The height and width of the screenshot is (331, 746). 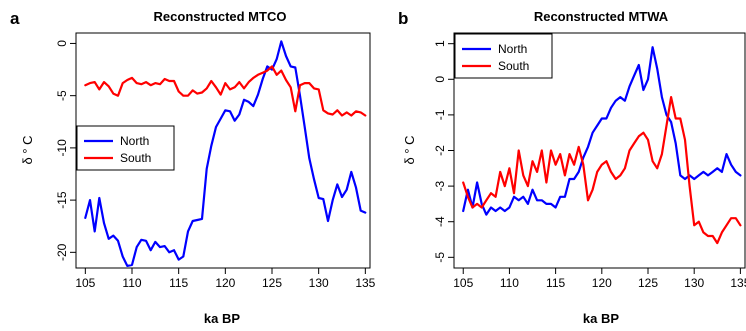 I want to click on panel-a-legend: North South, so click(x=125, y=148).